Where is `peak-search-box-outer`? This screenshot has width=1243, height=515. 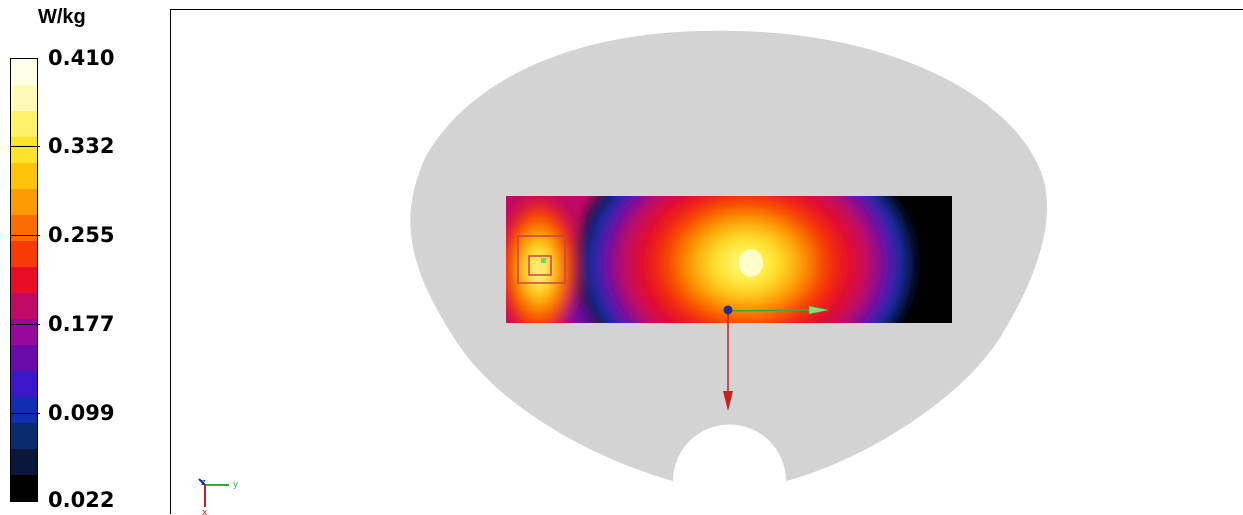
peak-search-box-outer is located at coordinates (541, 259).